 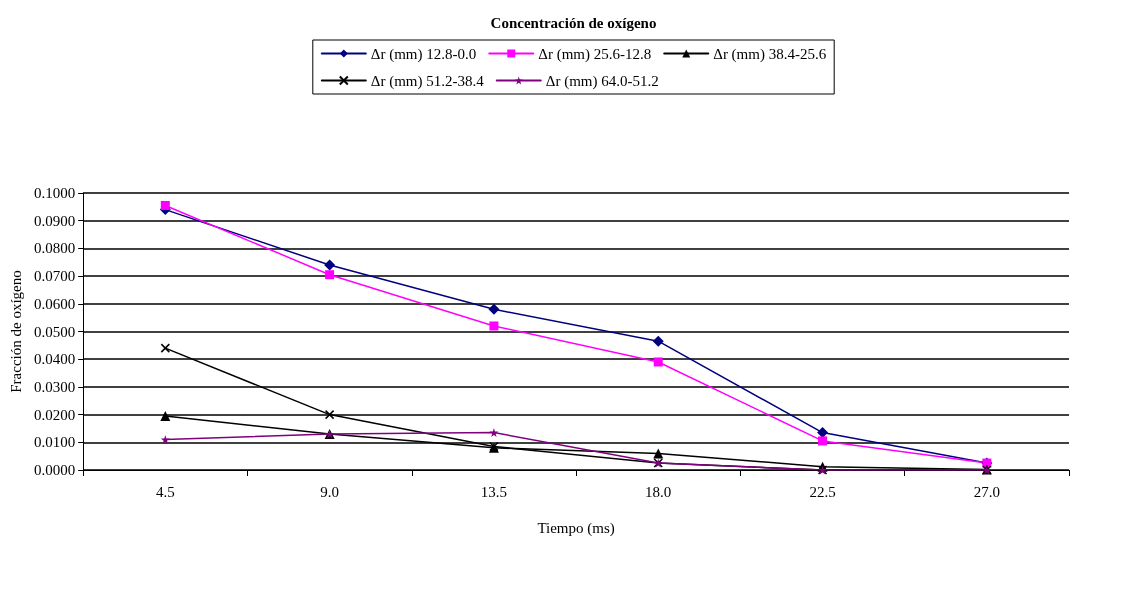 What do you see at coordinates (54, 470) in the screenshot?
I see `y-tick-label: 0.0000` at bounding box center [54, 470].